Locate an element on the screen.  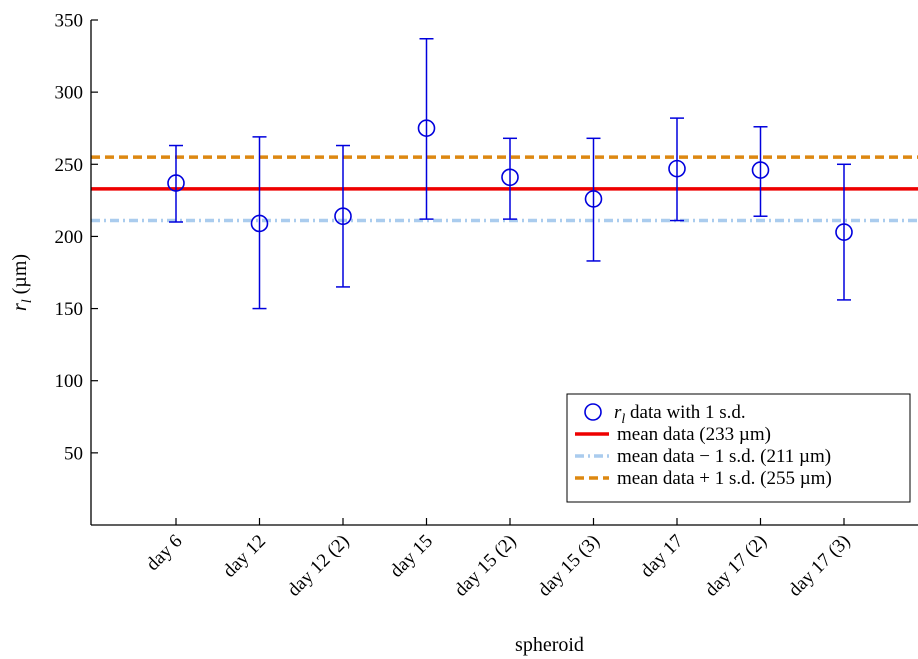
legend-label: mean data + 1 s.d. (255 µm) is located at coordinates (724, 478).